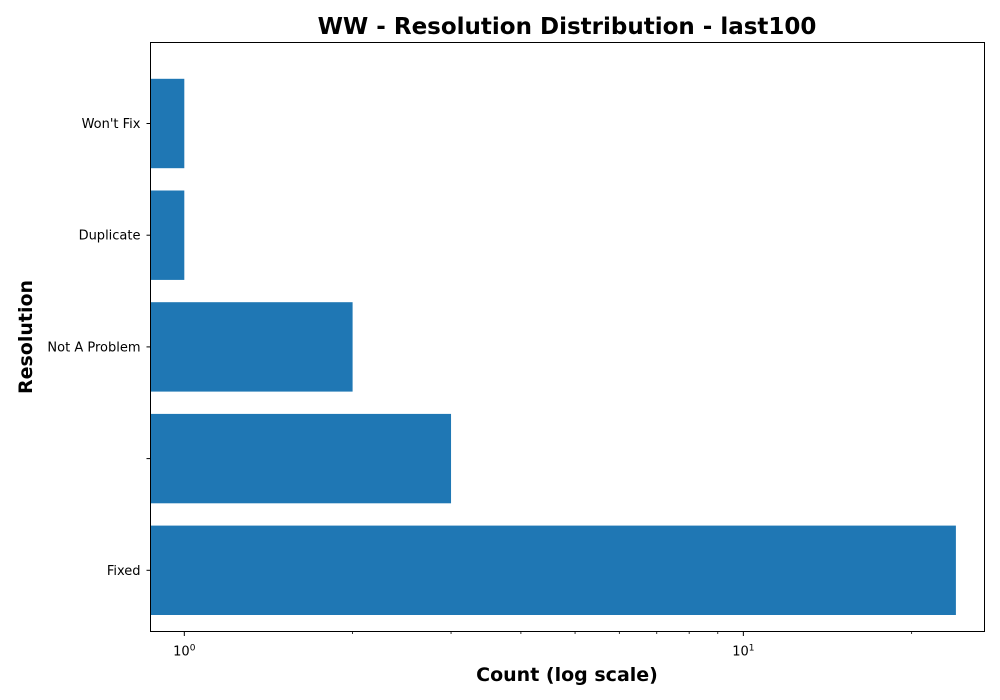  Describe the element at coordinates (567, 27) in the screenshot. I see `chart-title: WW - Resolution Distribution - last100` at that location.